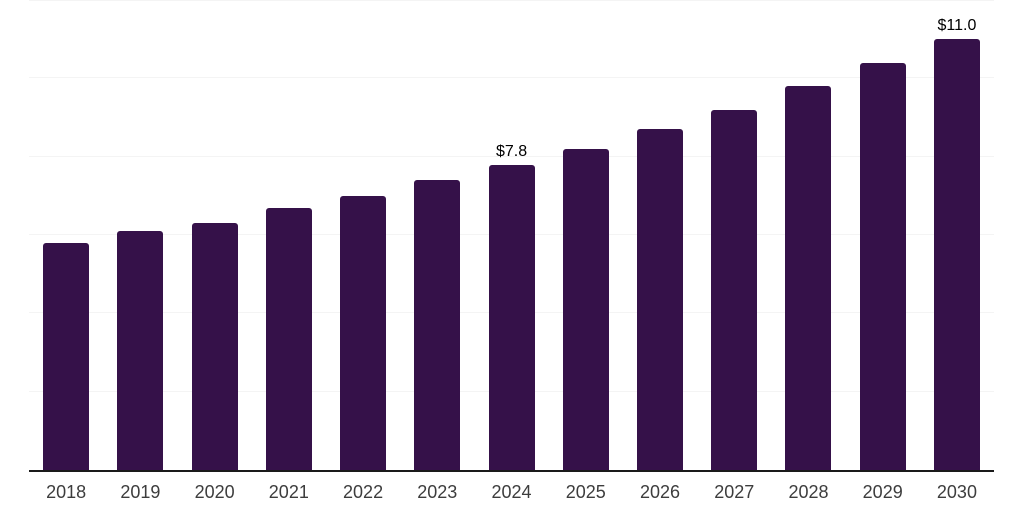 The height and width of the screenshot is (512, 1024). Describe the element at coordinates (808, 492) in the screenshot. I see `x-axis-tick-label: 2028` at that location.